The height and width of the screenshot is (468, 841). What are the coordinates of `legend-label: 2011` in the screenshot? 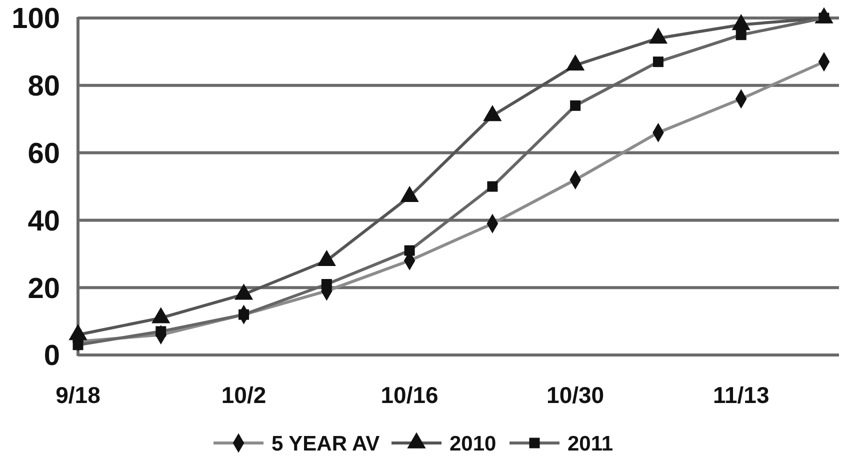 It's located at (591, 444).